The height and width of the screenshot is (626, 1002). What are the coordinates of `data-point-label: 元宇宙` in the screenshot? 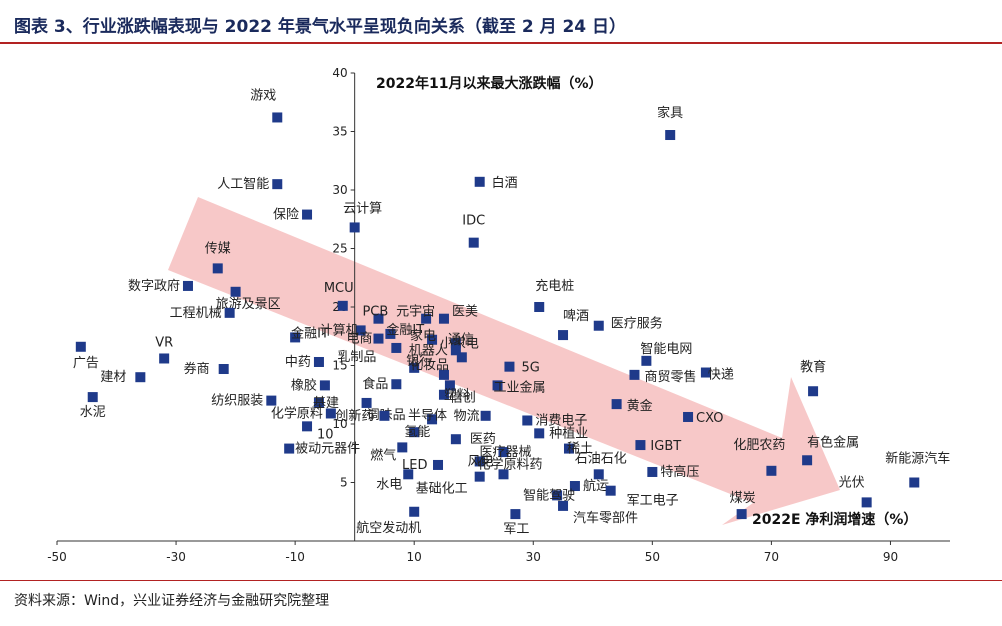 It's located at (415, 312).